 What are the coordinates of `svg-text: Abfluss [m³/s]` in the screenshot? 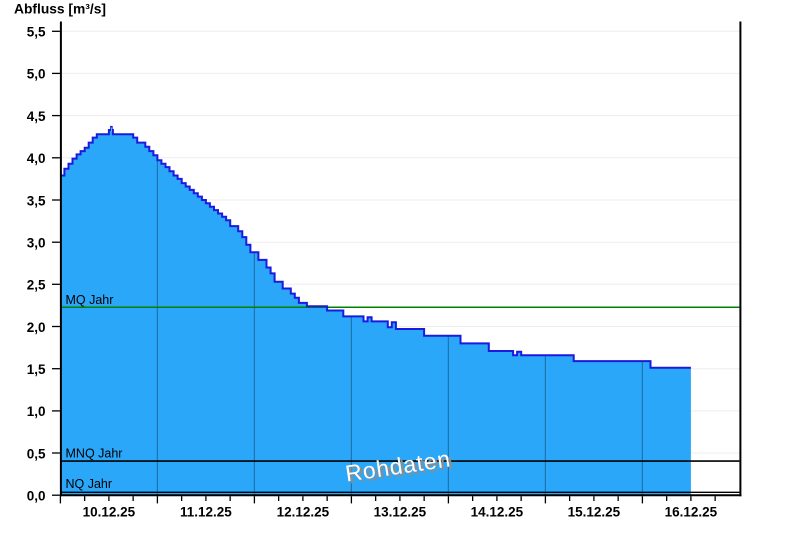 It's located at (60, 9).